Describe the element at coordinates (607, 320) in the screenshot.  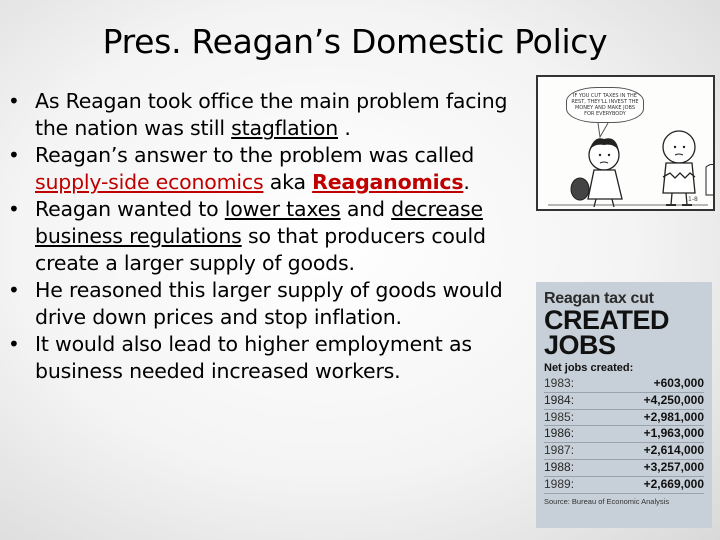
I see `taxcut-created: CREATED` at that location.